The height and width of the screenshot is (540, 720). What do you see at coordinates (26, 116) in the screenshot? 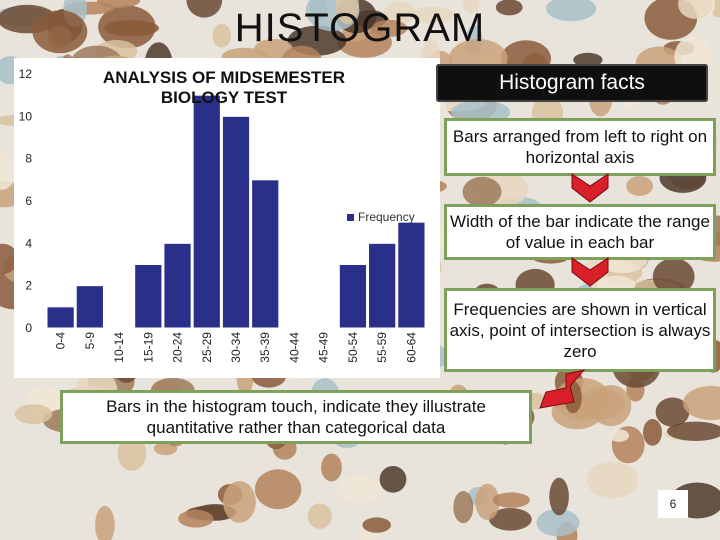
I see `y-tick-label-5: 10` at bounding box center [26, 116].